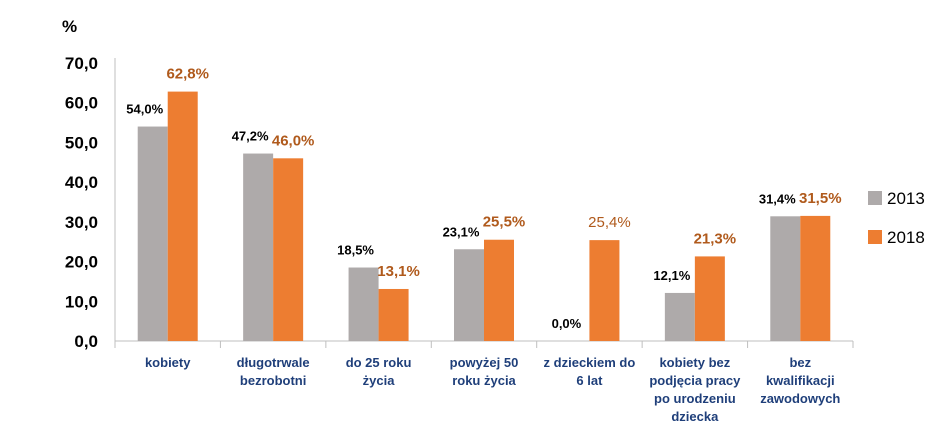 The image size is (950, 436). What do you see at coordinates (504, 222) in the screenshot?
I see `data-label-2018: 25,5%` at bounding box center [504, 222].